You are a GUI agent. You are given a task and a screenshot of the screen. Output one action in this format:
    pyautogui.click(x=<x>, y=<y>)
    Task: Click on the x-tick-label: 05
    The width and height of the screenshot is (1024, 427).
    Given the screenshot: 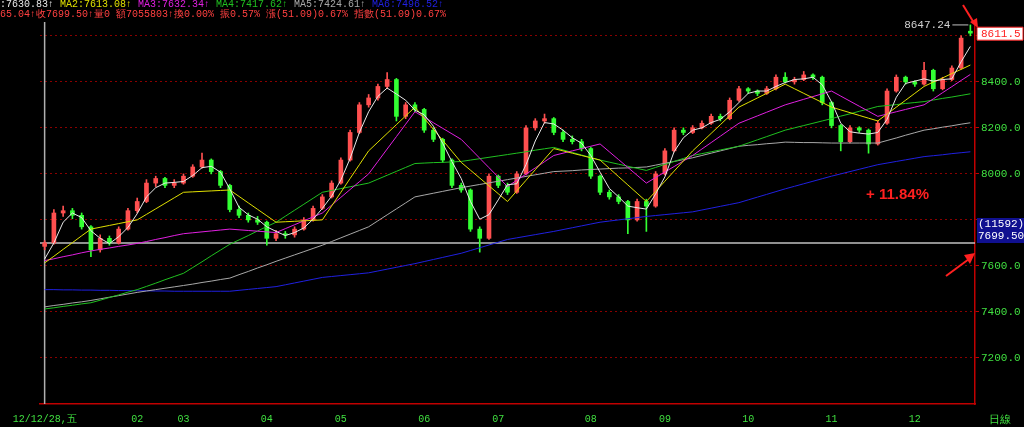 What is the action you would take?
    pyautogui.click(x=340, y=419)
    